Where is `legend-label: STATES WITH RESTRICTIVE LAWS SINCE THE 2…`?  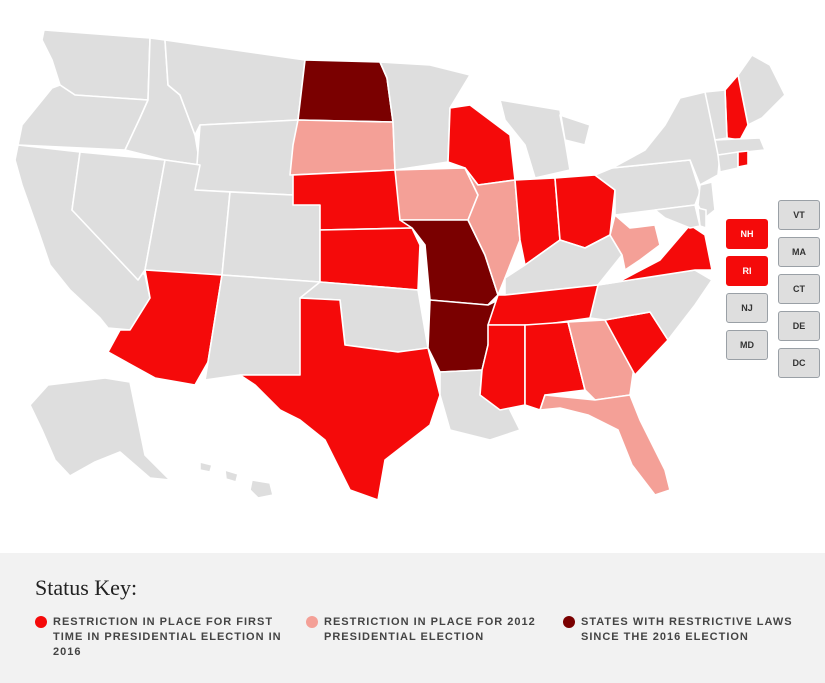 legend-label: STATES WITH RESTRICTIVE LAWS SINCE THE 2… is located at coordinates (687, 629).